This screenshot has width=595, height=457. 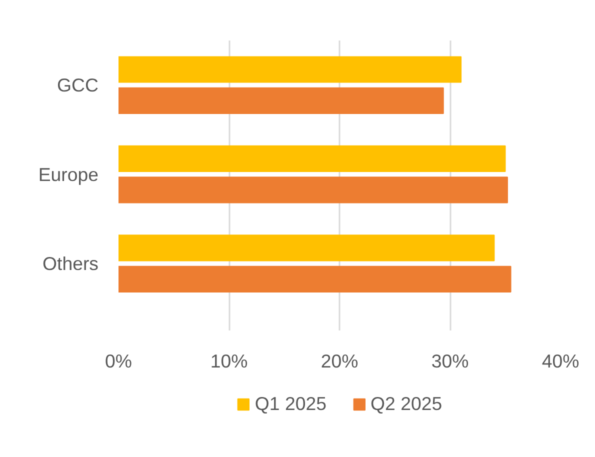 What do you see at coordinates (118, 361) in the screenshot?
I see `x-tick-label: 0%` at bounding box center [118, 361].